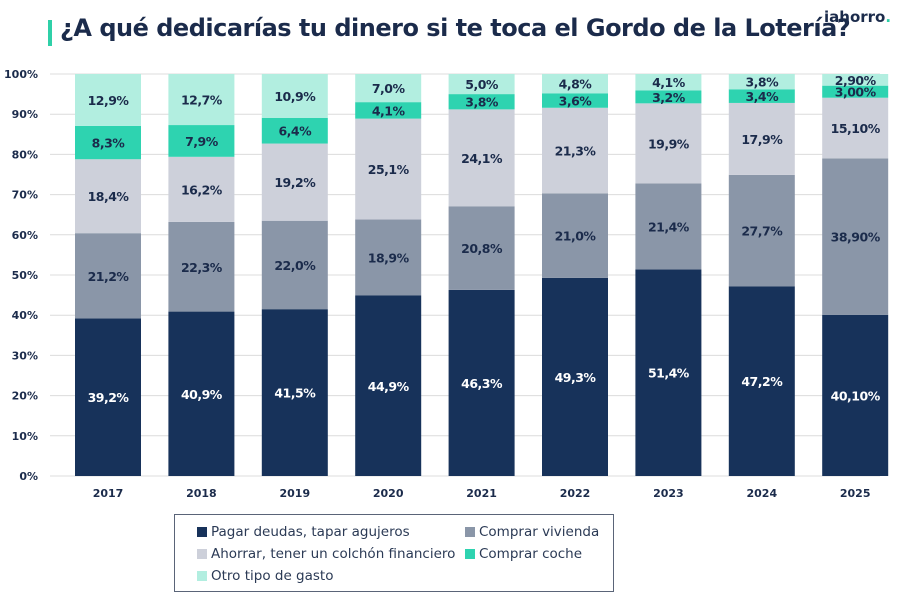  I want to click on data-label: 18,4%, so click(109, 196).